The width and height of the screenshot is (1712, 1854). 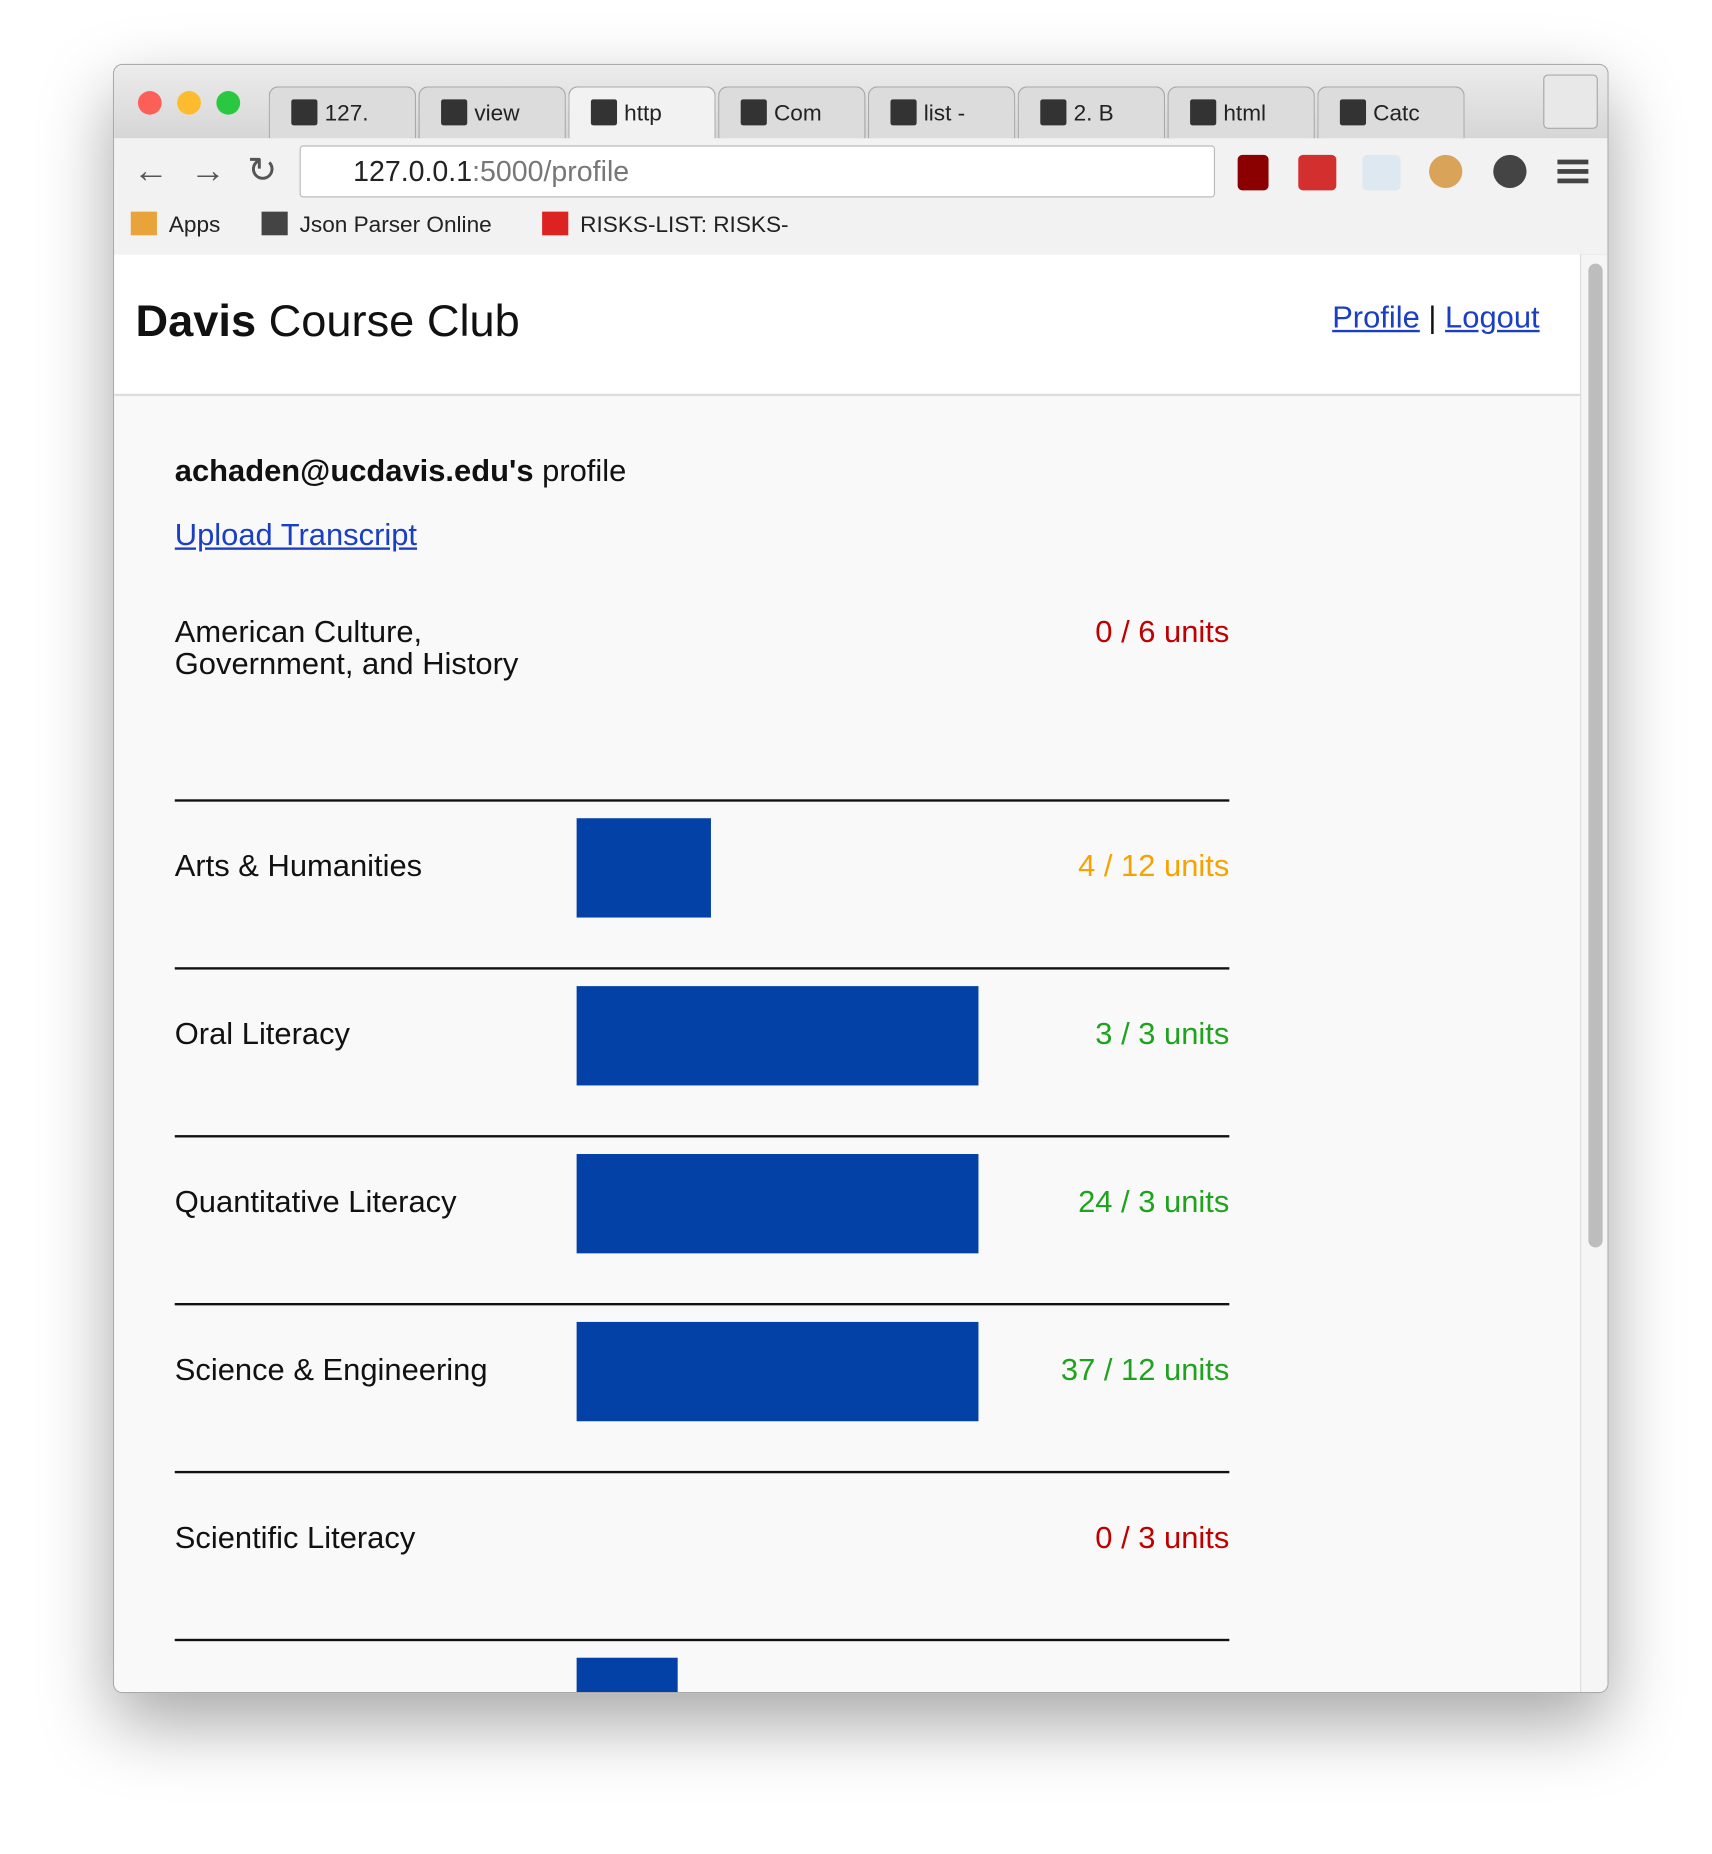 What do you see at coordinates (194, 225) in the screenshot?
I see `bookmark-label: Apps` at bounding box center [194, 225].